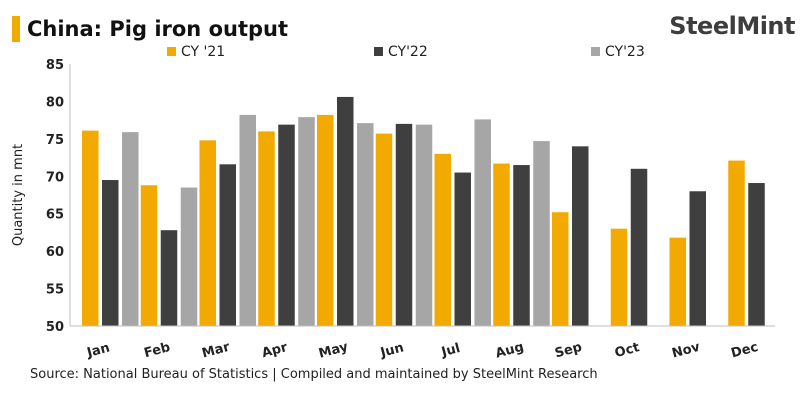 The height and width of the screenshot is (400, 805). Describe the element at coordinates (745, 351) in the screenshot. I see `x-tick-label: Dec` at that location.